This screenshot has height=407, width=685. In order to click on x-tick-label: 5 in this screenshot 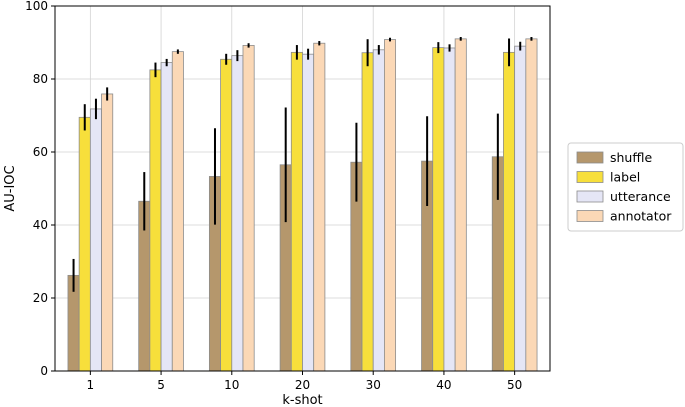, I will do `click(161, 385)`.